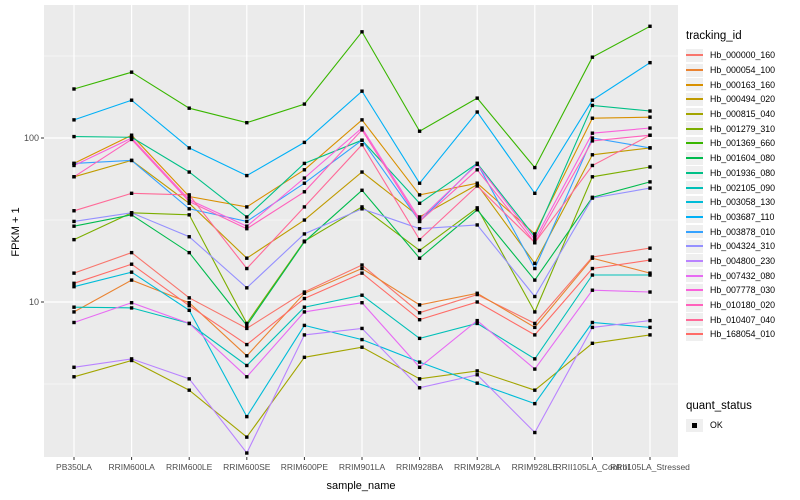 The height and width of the screenshot is (500, 800). What do you see at coordinates (730, 114) in the screenshot?
I see `legend-item-Hb_000815_040: Hb_000815_040` at bounding box center [730, 114].